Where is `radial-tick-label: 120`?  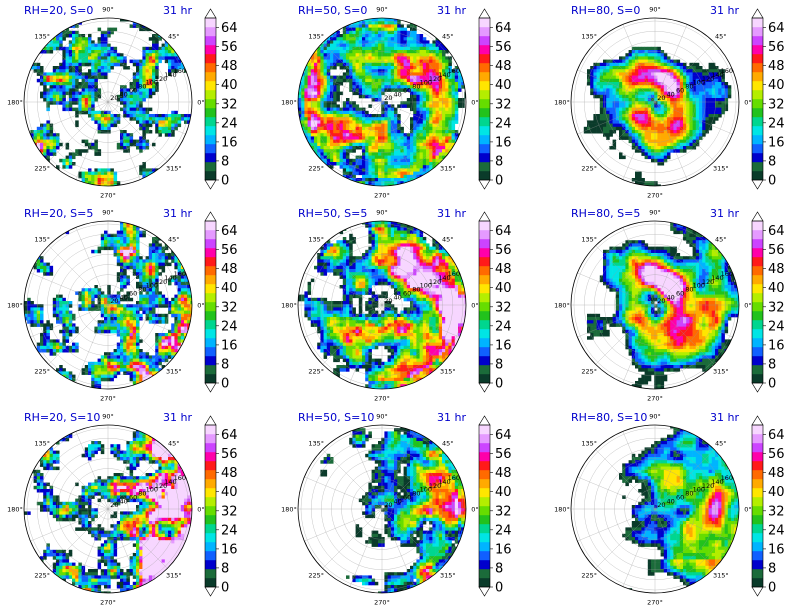 radial-tick-label: 120 is located at coordinates (161, 79).